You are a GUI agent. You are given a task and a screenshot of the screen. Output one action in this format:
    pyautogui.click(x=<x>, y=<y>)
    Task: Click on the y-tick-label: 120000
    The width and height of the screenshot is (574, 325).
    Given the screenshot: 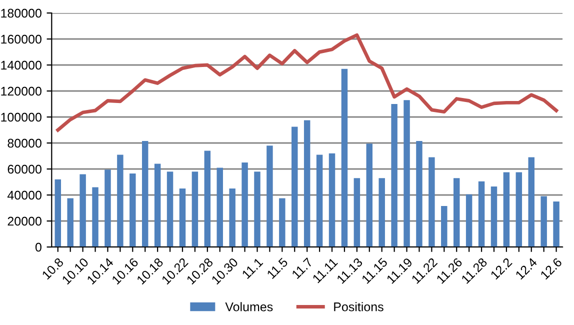 What is the action you would take?
    pyautogui.click(x=21, y=91)
    